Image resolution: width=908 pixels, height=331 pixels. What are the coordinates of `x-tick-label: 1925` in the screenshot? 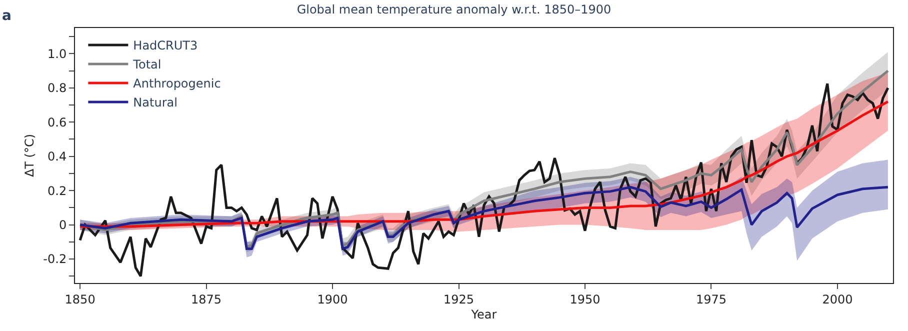 It's located at (458, 299).